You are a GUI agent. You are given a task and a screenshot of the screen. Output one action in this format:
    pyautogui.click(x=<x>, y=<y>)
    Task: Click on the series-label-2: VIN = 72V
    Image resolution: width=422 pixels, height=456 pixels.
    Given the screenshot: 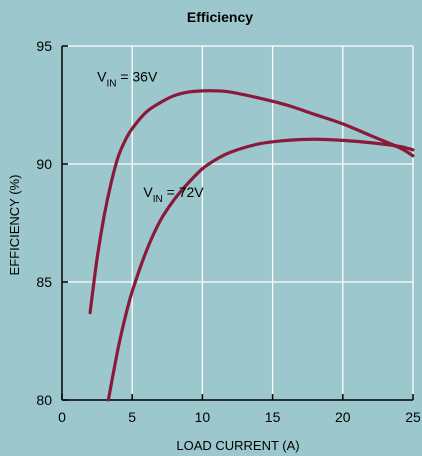 What is the action you would take?
    pyautogui.click(x=173, y=194)
    